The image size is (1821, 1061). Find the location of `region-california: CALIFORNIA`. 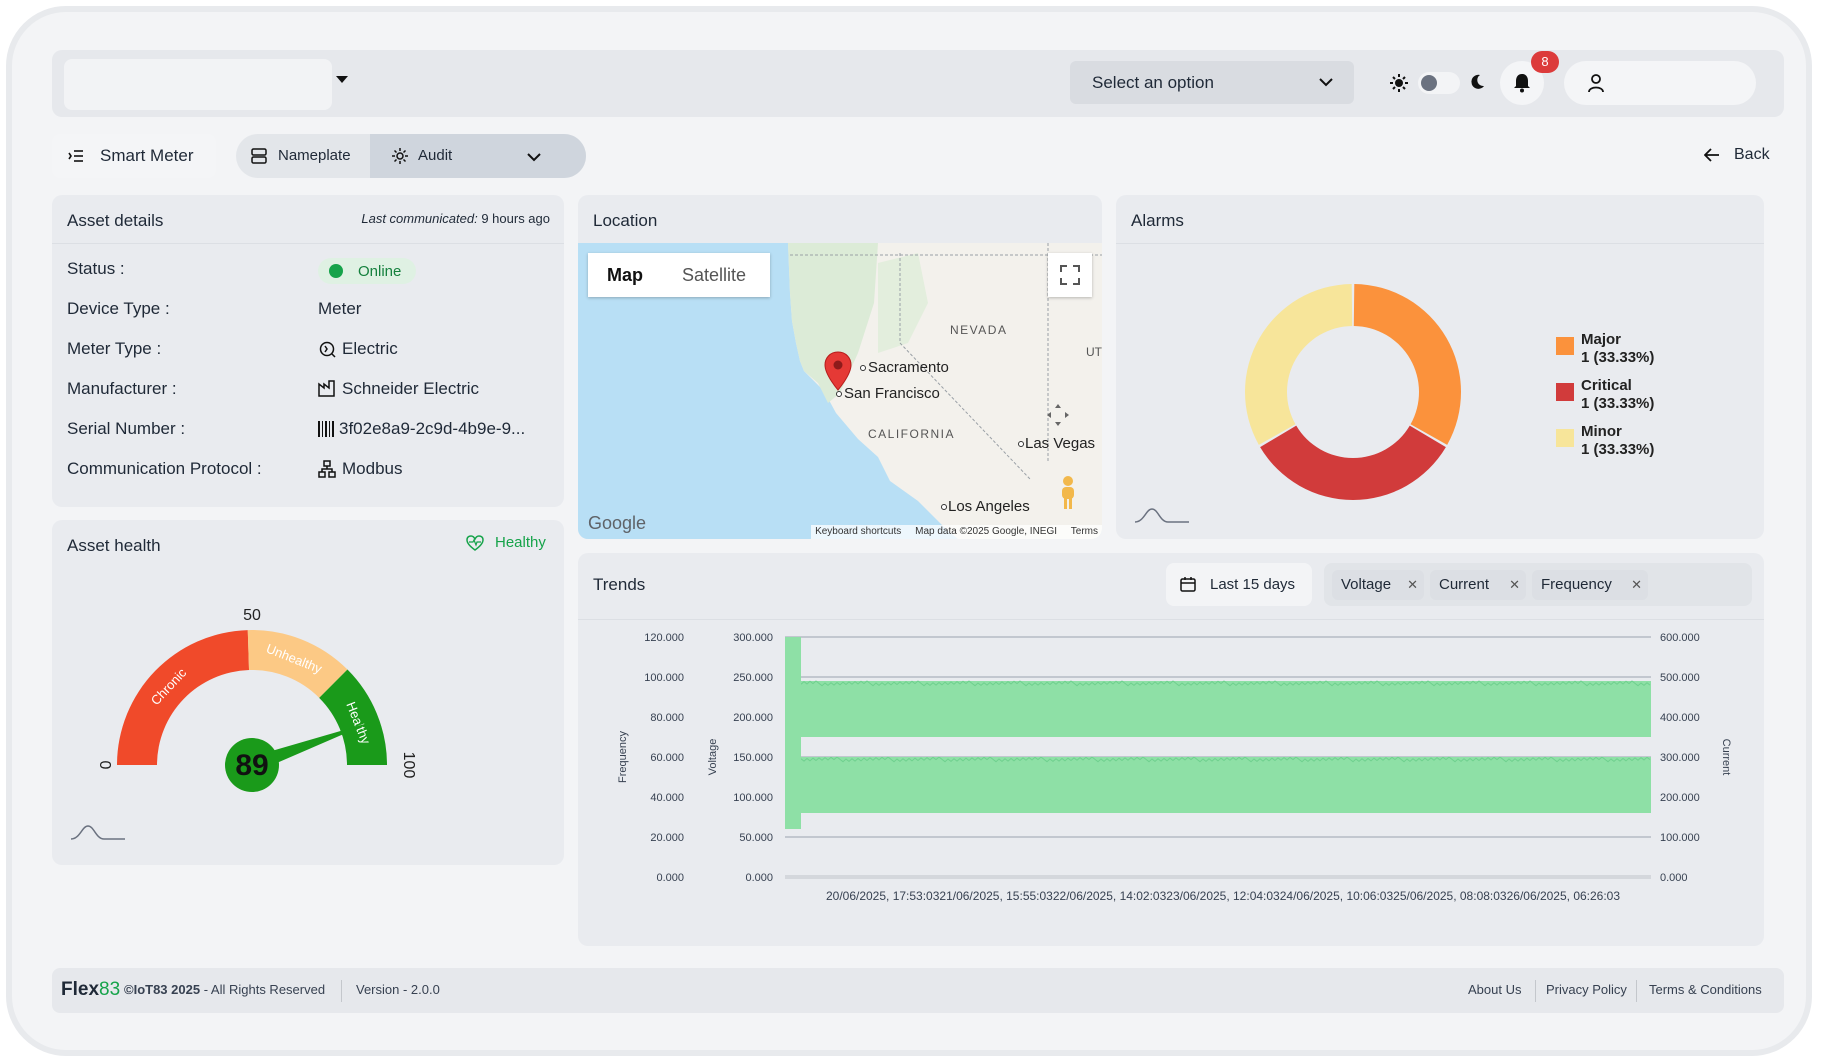

region-california: CALIFORNIA is located at coordinates (912, 434).